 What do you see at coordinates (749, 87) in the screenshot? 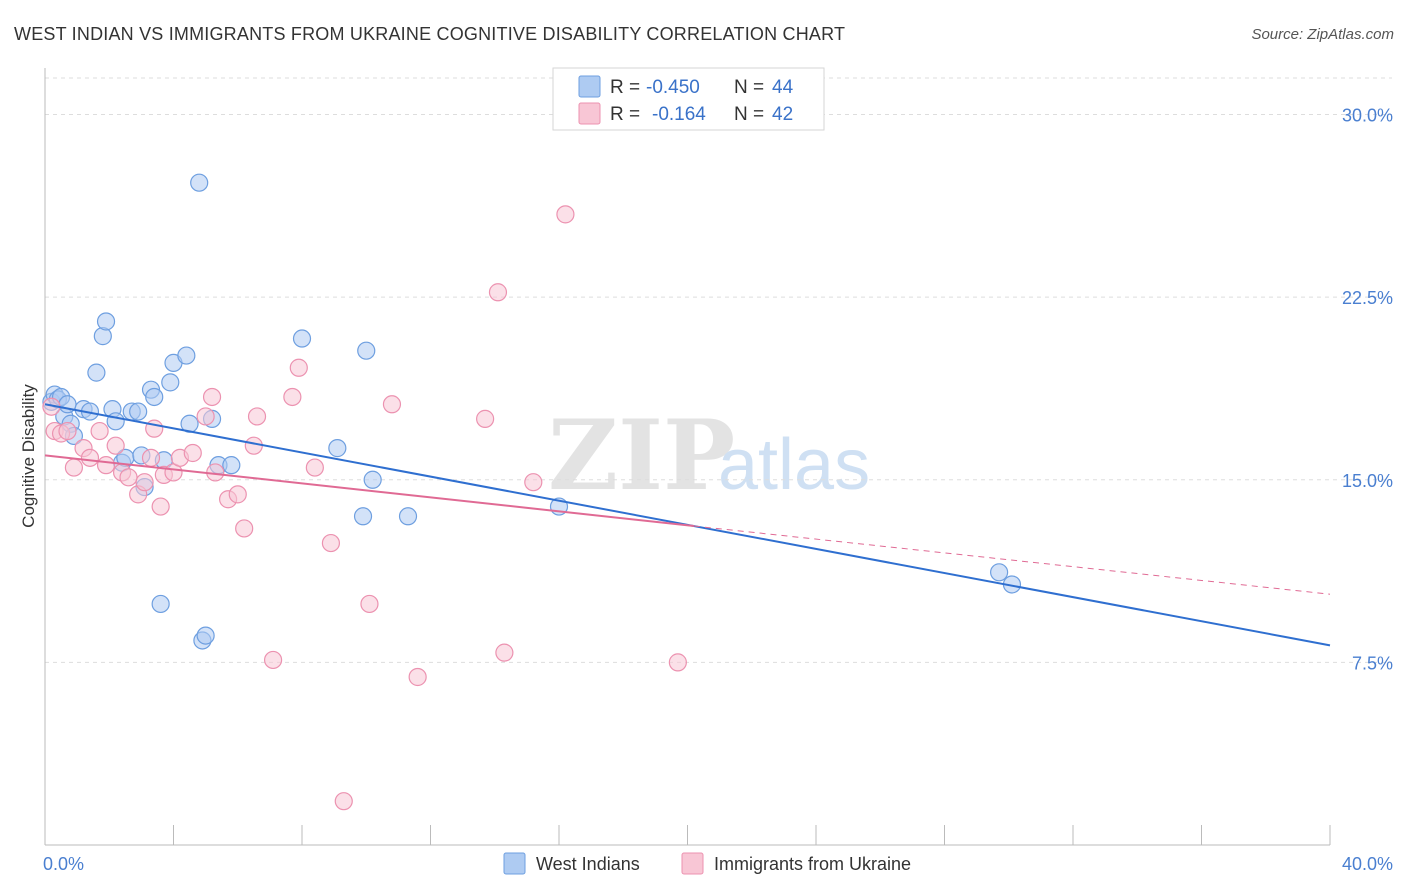
I see `legend-n-label-1: N =` at bounding box center [749, 87].